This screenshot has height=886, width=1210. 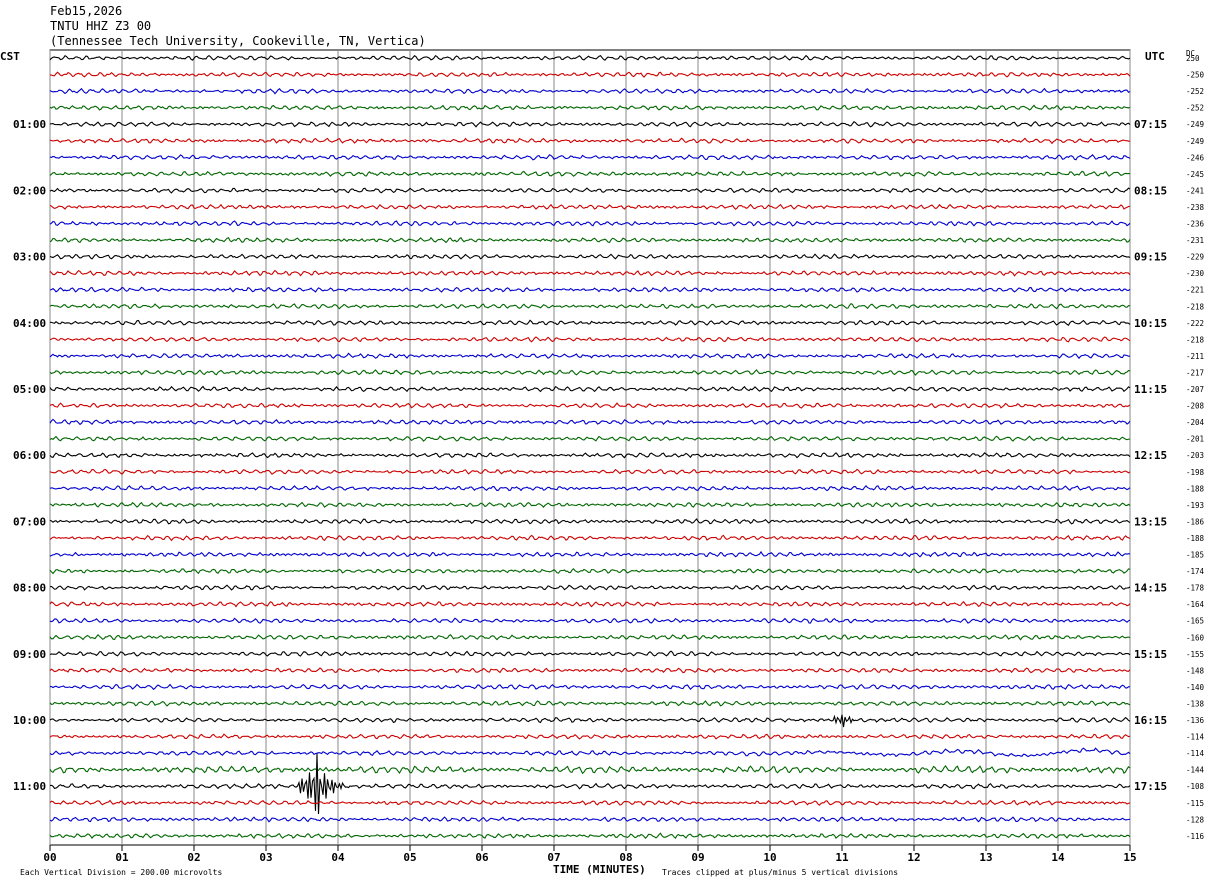 I want to click on left-hour-label: 01:00, so click(x=29, y=124).